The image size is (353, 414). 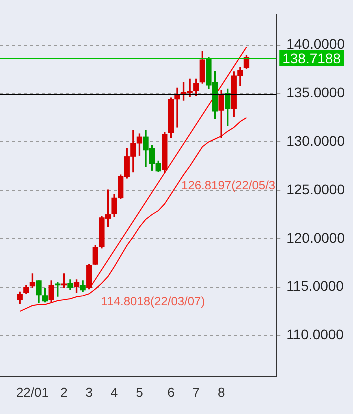 What do you see at coordinates (316, 189) in the screenshot?
I see `y-tick-label: 125.0000` at bounding box center [316, 189].